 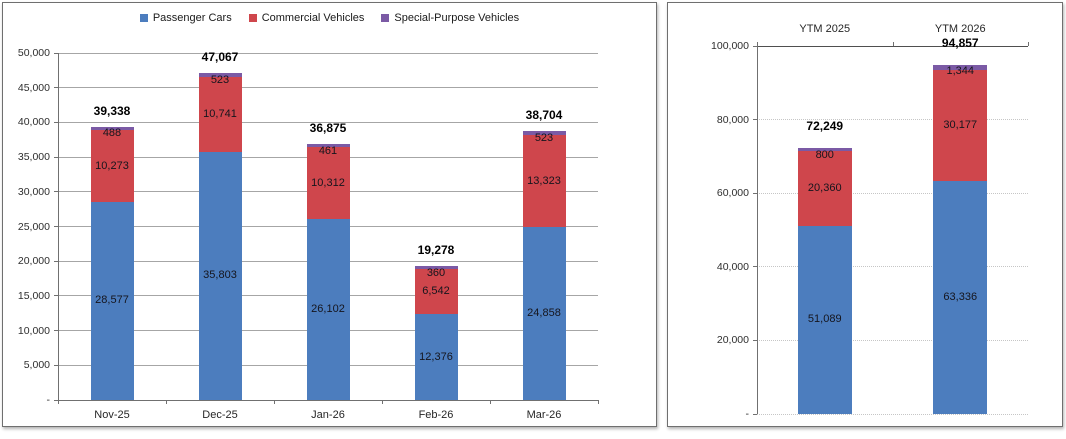 I want to click on bar-segment-value-label: 10,273, so click(x=112, y=165).